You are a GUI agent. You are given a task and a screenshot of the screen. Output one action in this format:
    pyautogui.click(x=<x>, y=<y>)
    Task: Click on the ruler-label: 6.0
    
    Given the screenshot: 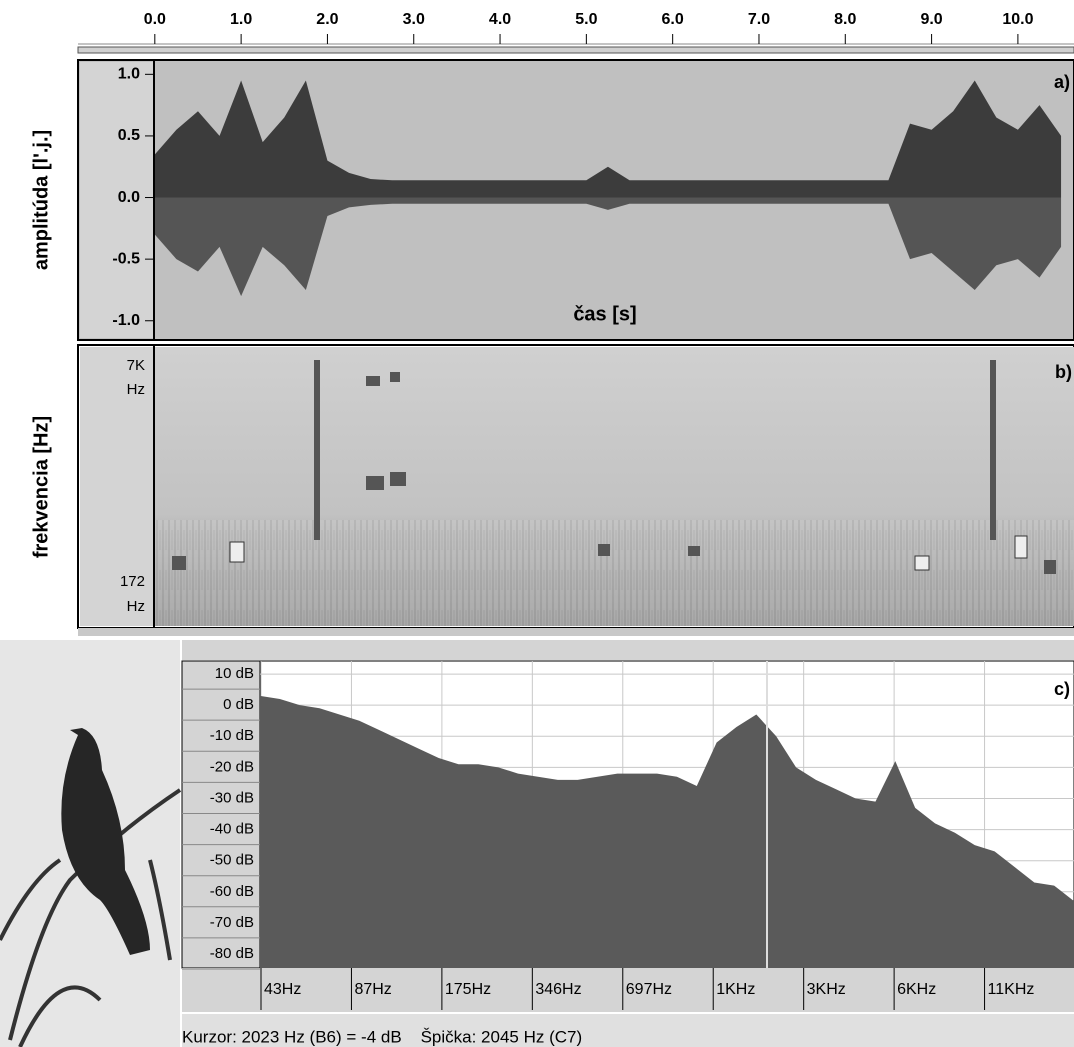 What is the action you would take?
    pyautogui.click(x=673, y=19)
    